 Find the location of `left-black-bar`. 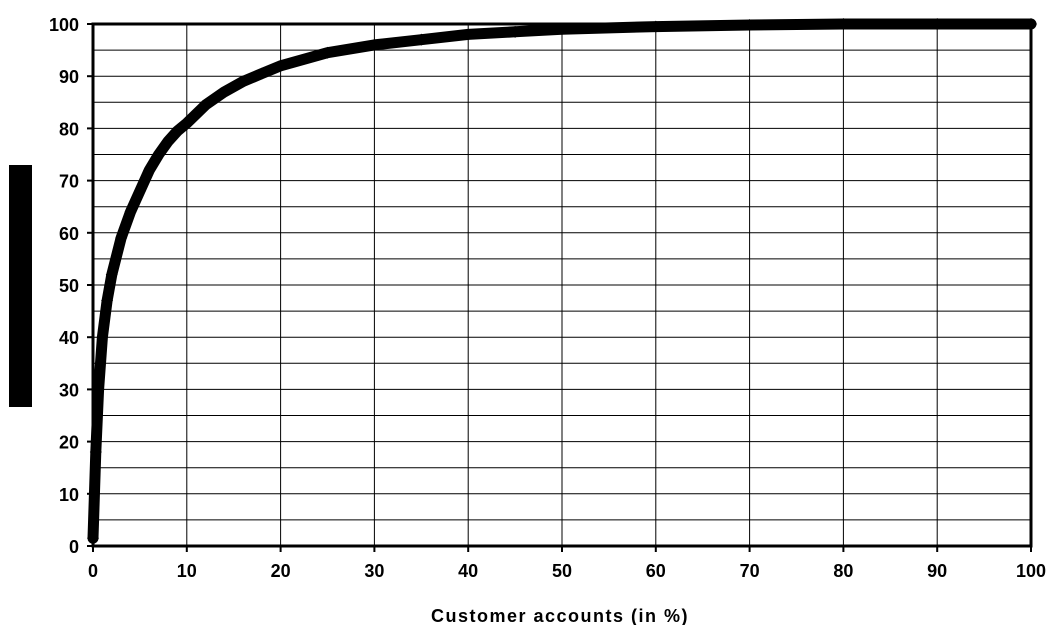

left-black-bar is located at coordinates (20, 286).